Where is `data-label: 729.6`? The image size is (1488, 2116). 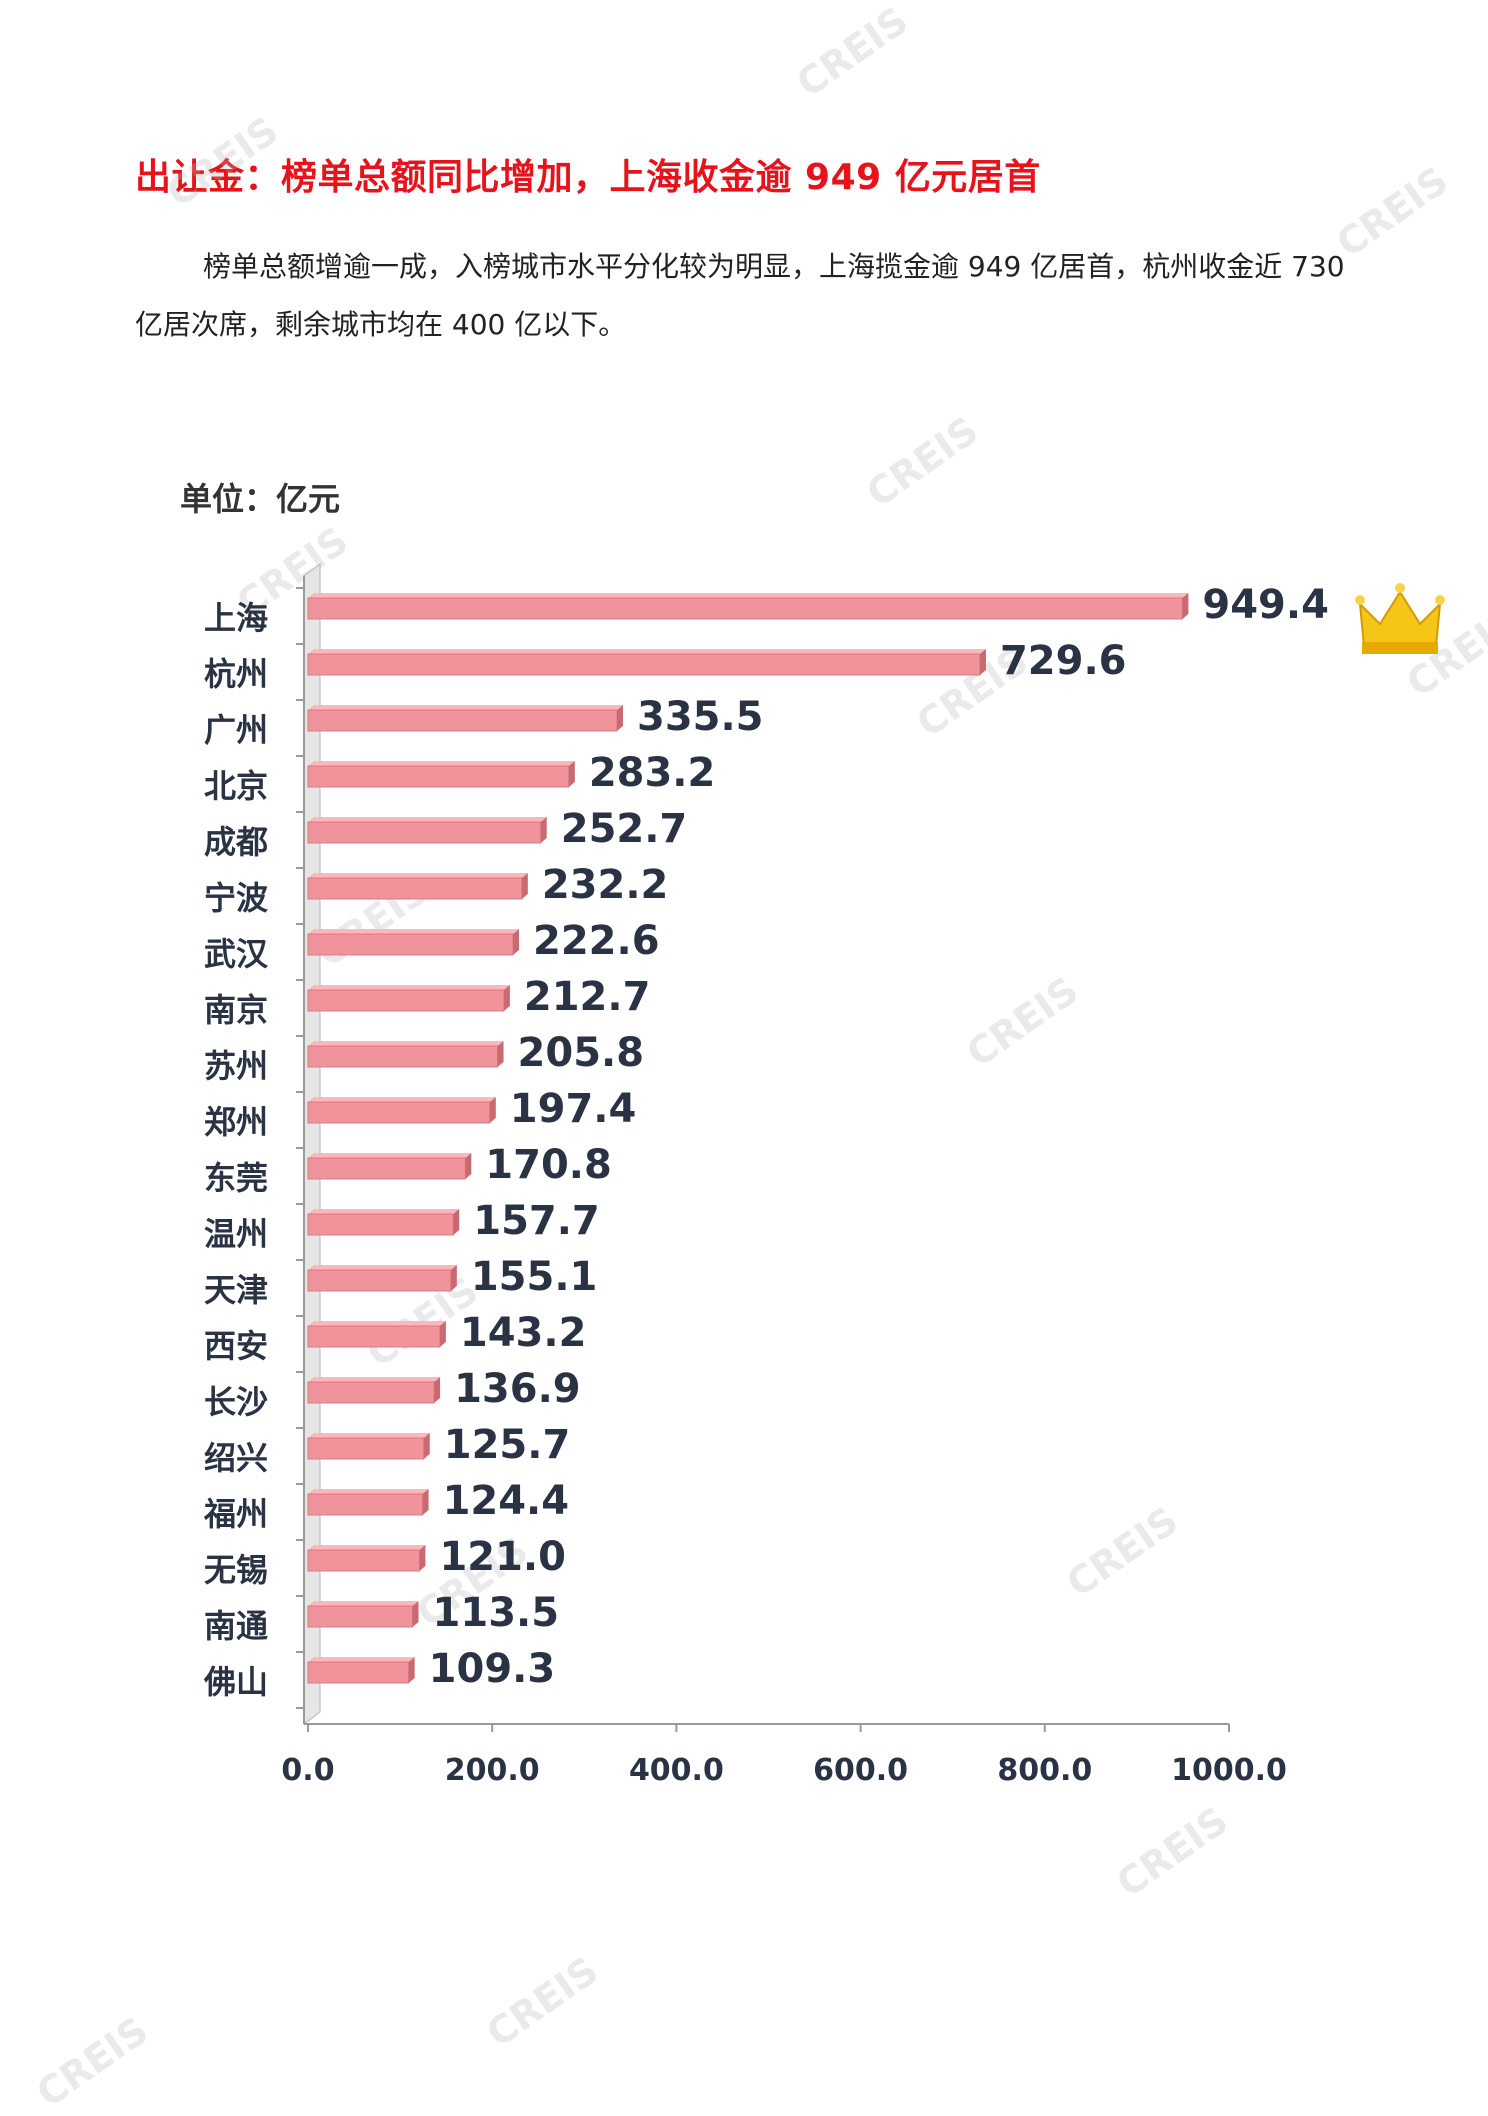
data-label: 729.6 is located at coordinates (1063, 661).